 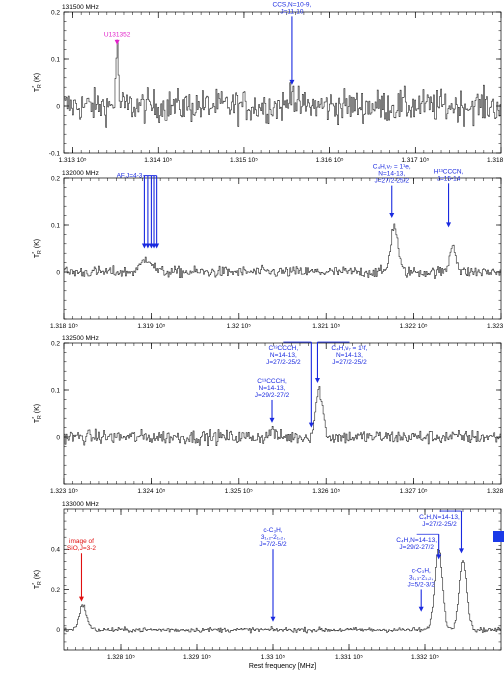 I want to click on x-tick-label: 1.32 10⁵, so click(x=239, y=326).